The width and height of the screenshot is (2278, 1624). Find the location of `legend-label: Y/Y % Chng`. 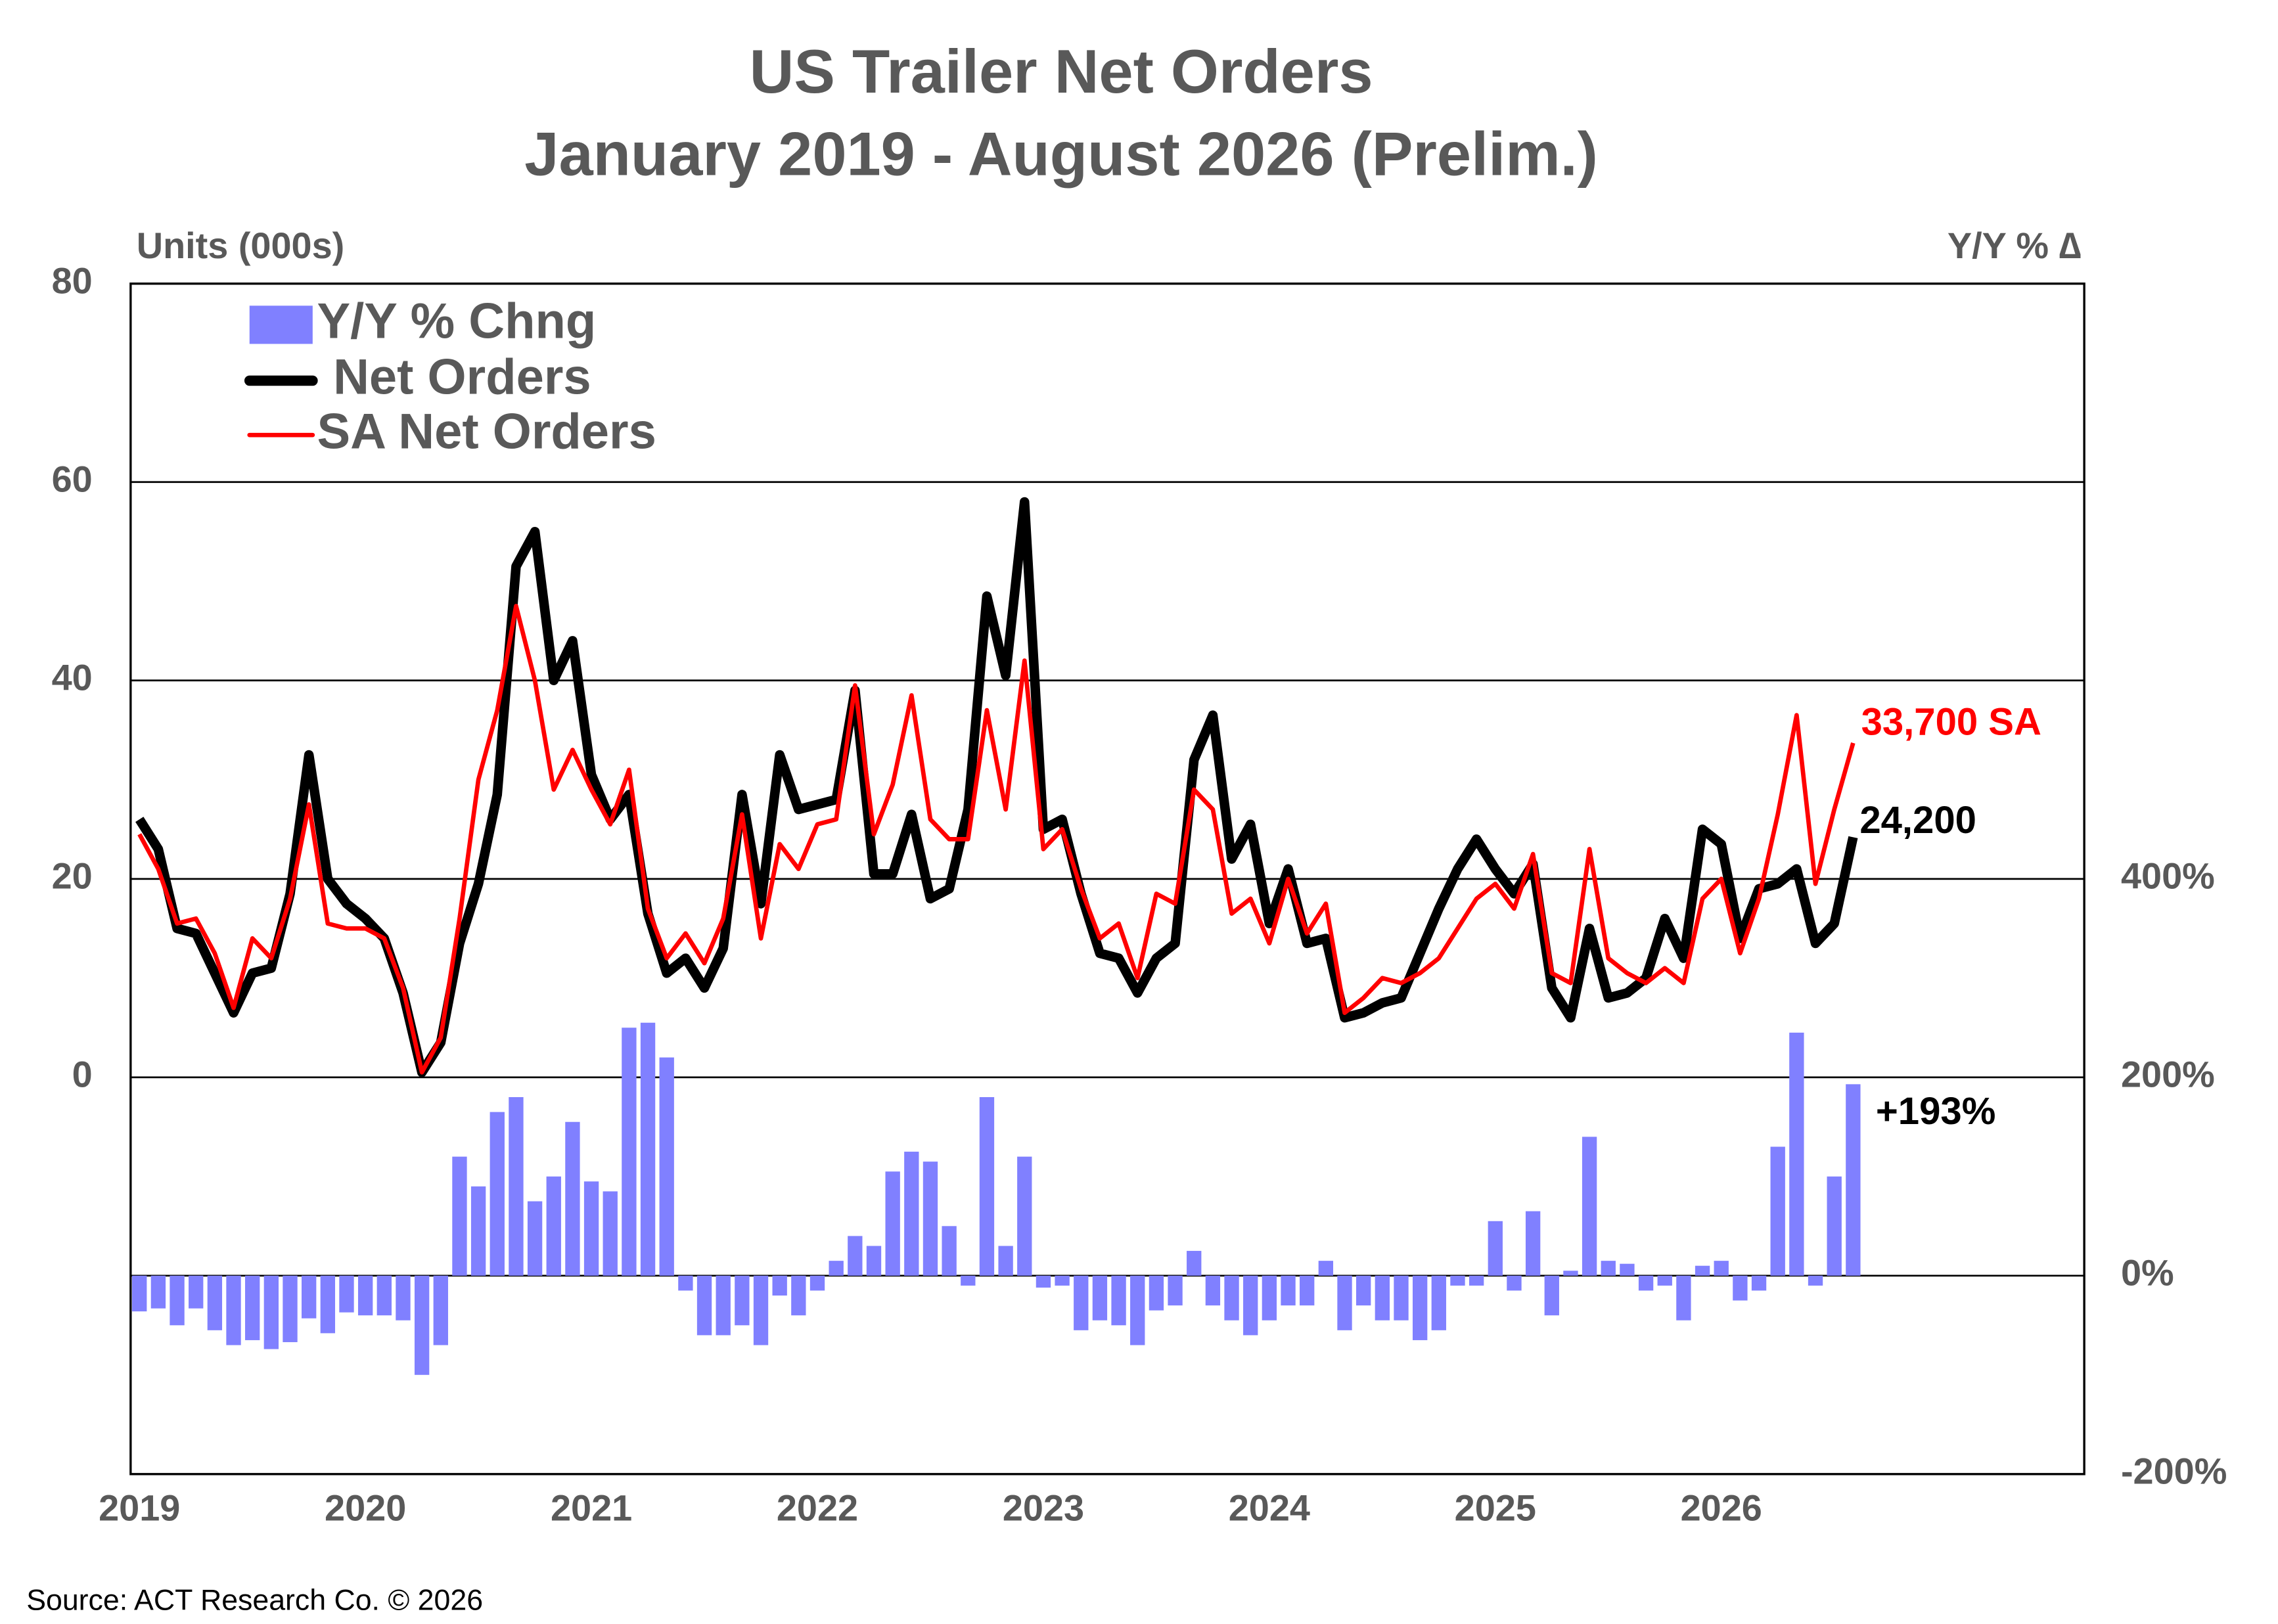

legend-label: Y/Y % Chng is located at coordinates (457, 321).